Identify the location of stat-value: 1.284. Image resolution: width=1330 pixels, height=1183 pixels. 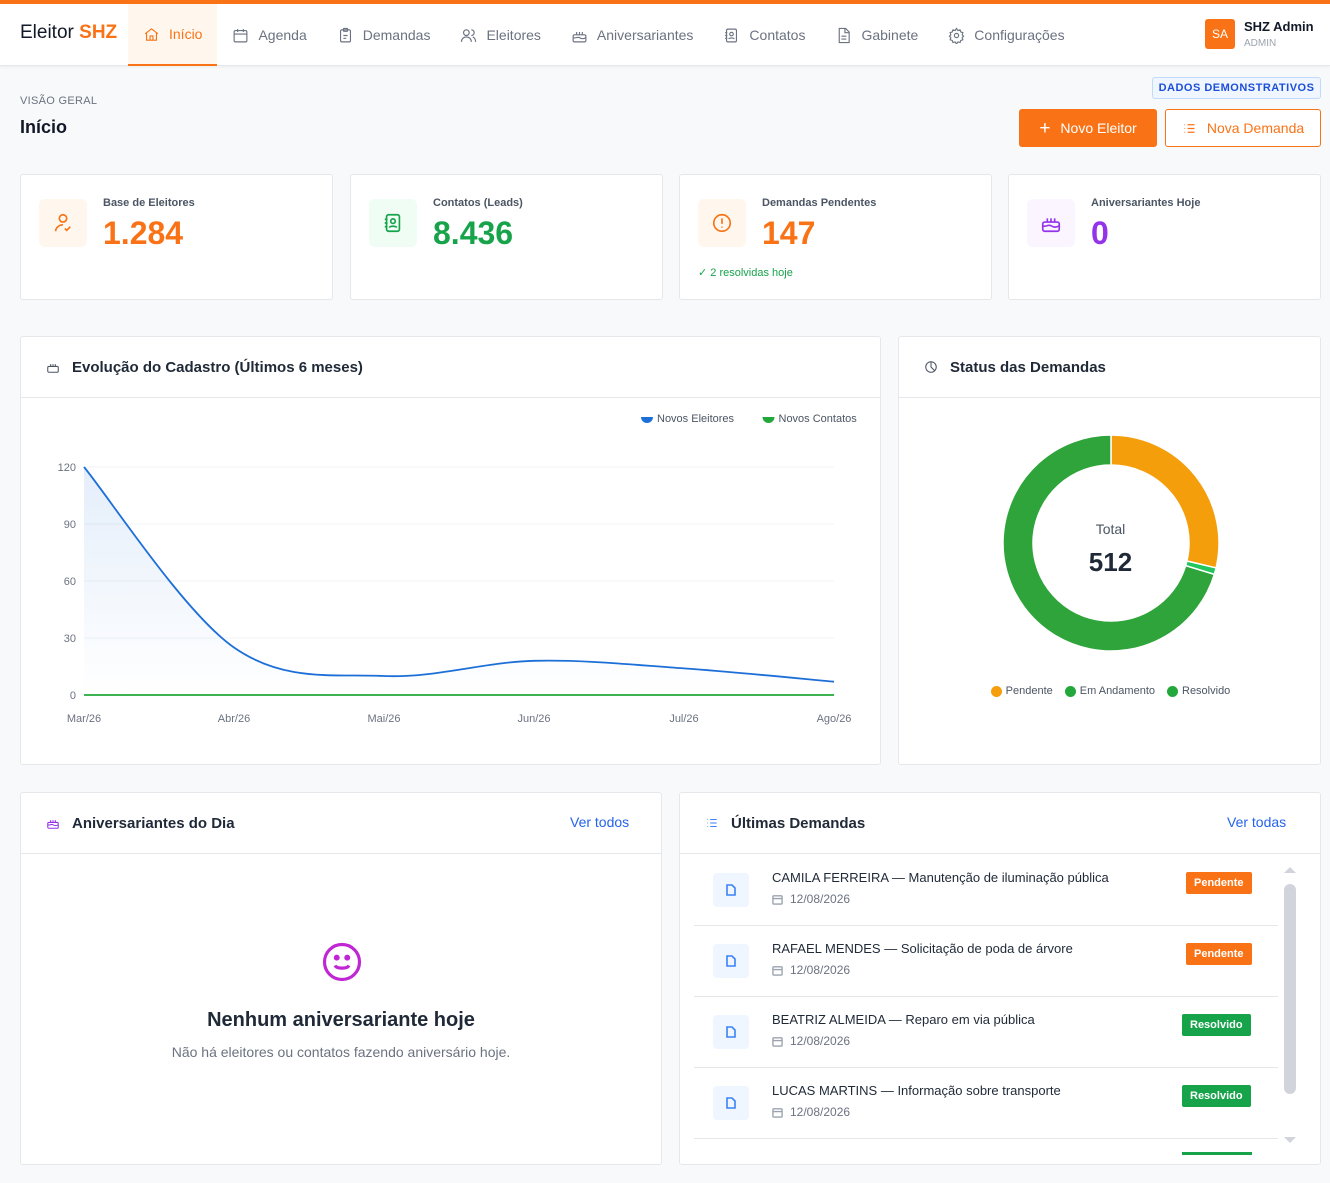
(143, 233).